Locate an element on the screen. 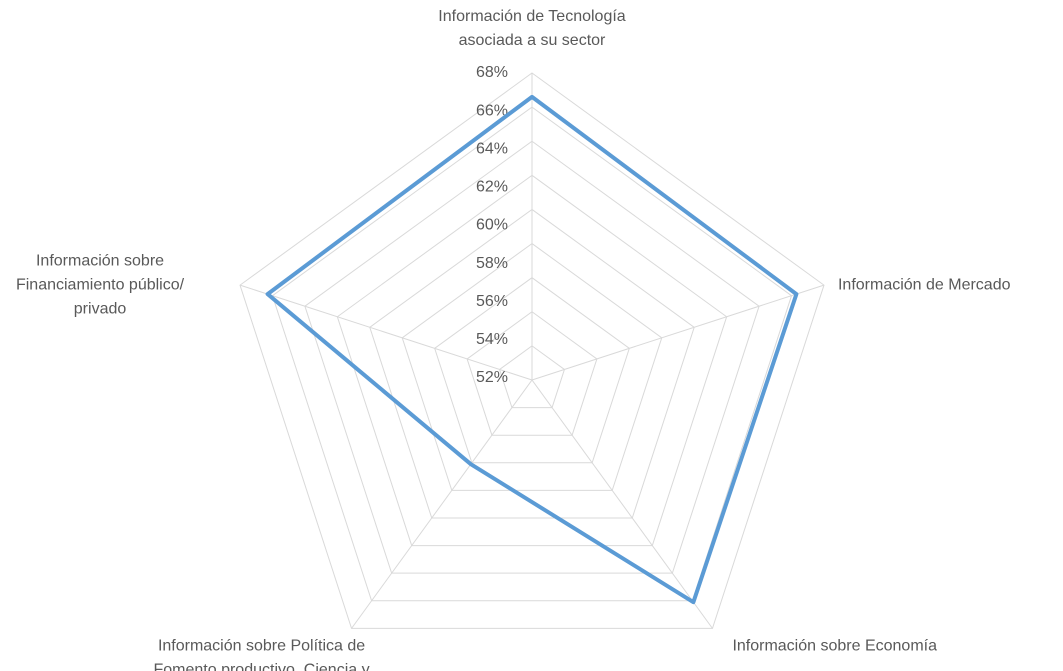  r-tick-label: 64% is located at coordinates (492, 148).